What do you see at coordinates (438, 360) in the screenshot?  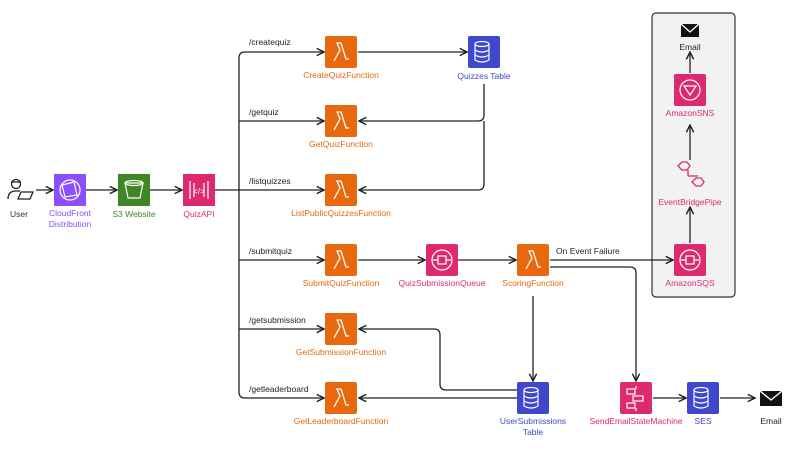 I see `edge-usersub-getsub` at bounding box center [438, 360].